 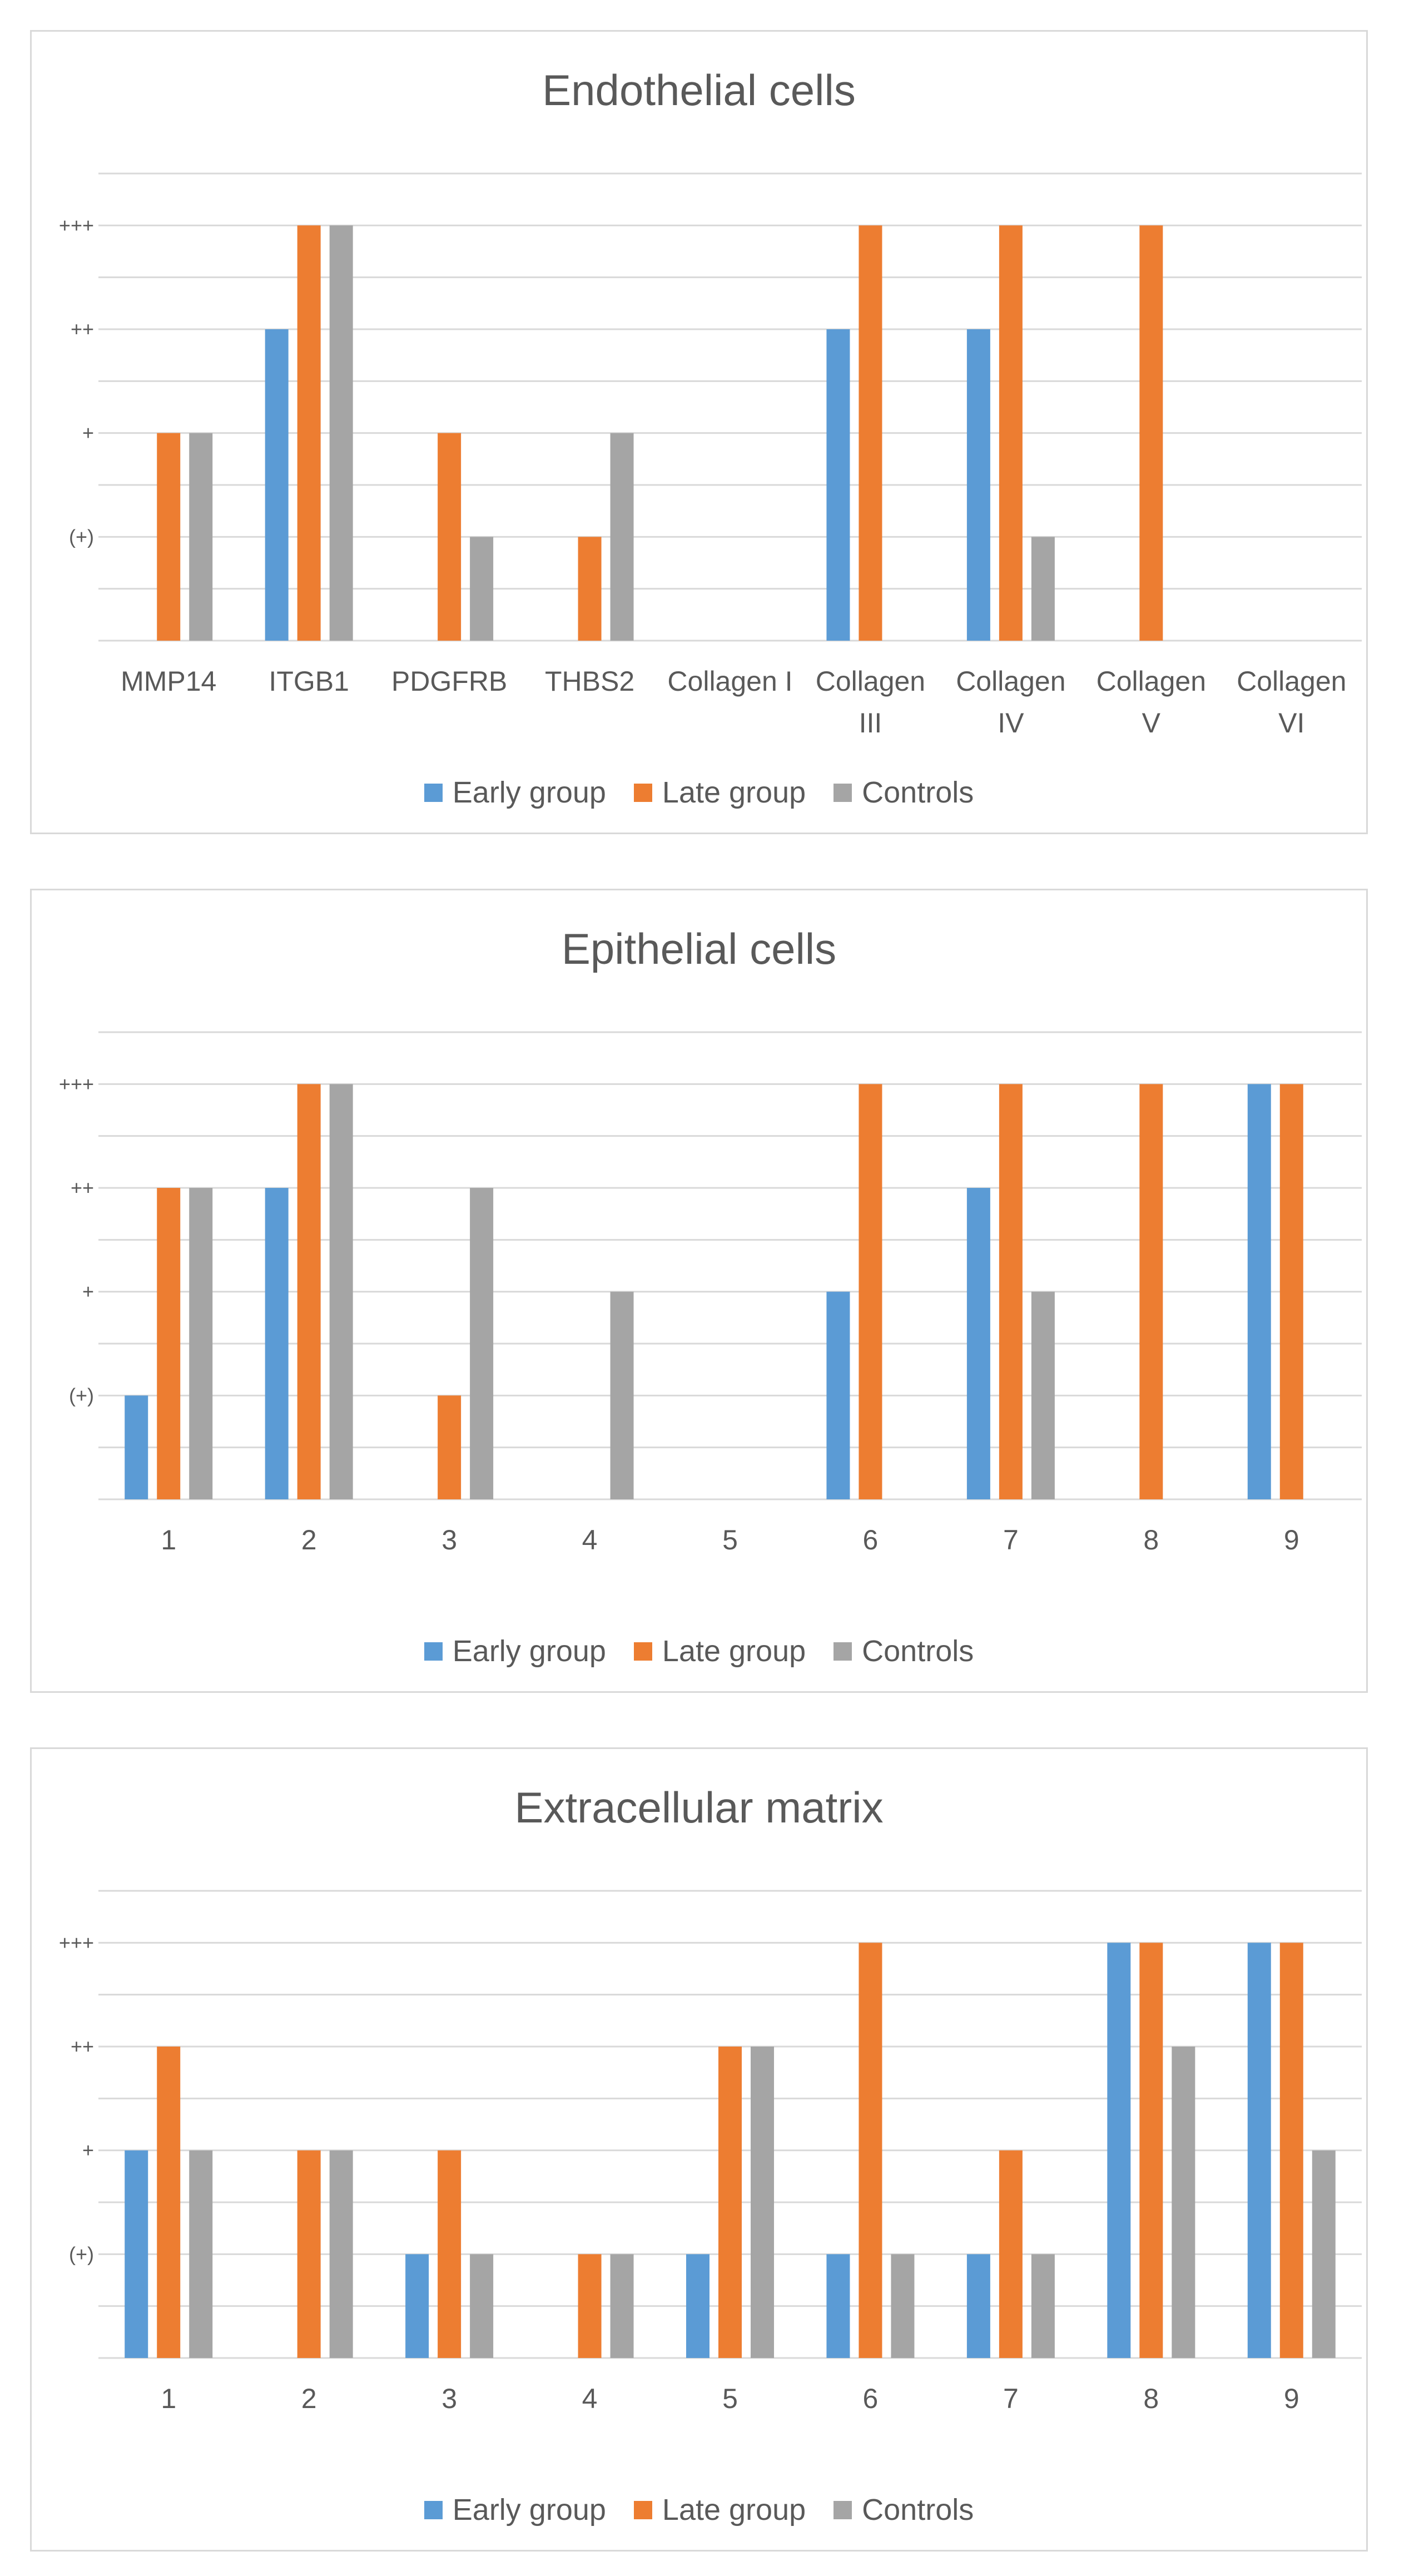 I want to click on x-tick-label: 6, so click(x=871, y=2398).